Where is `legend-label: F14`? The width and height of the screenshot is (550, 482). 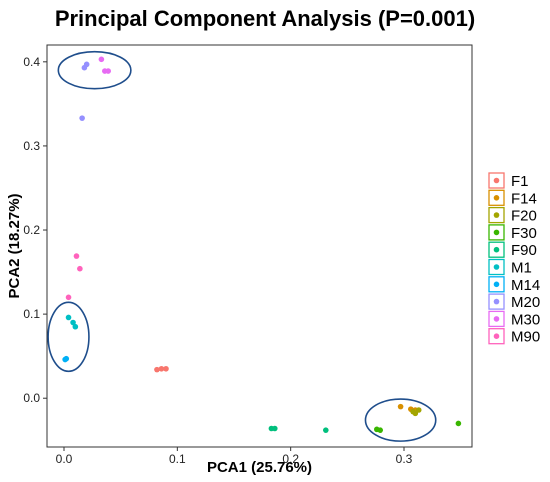 legend-label: F14 is located at coordinates (524, 198).